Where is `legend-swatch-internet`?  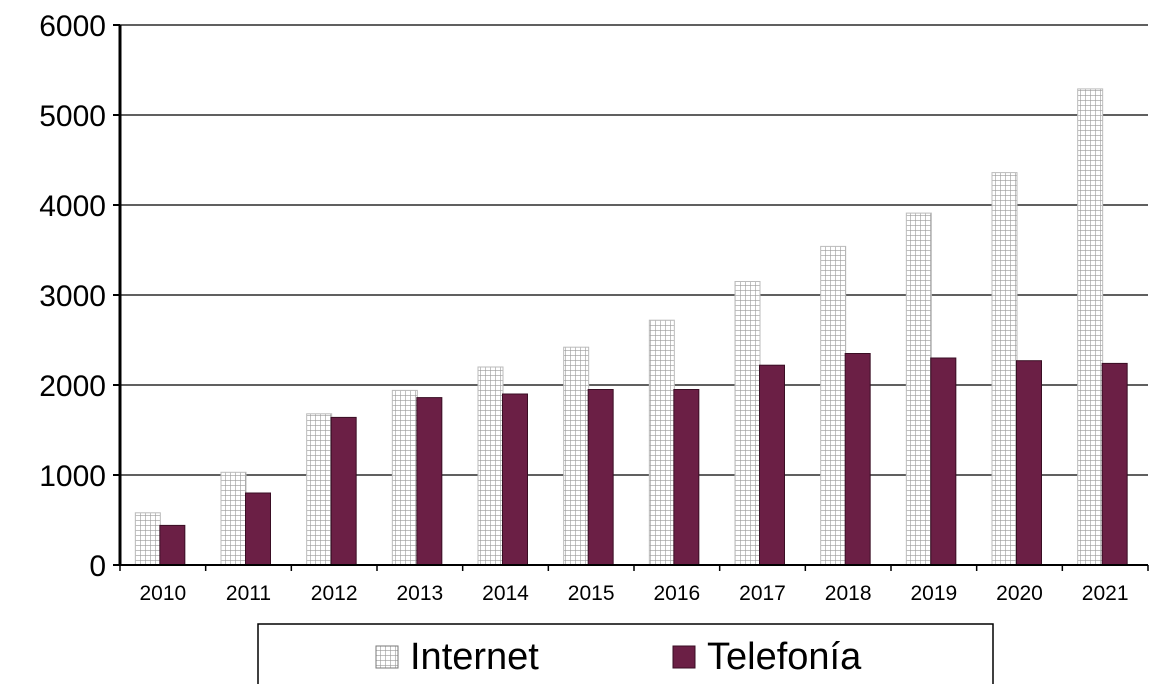 legend-swatch-internet is located at coordinates (387, 657).